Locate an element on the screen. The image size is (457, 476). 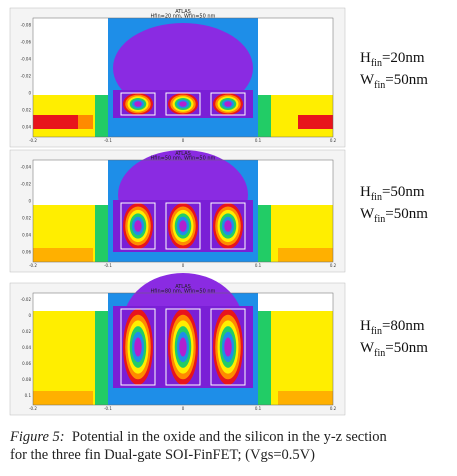
value: =80nm is located at coordinates (403, 326).